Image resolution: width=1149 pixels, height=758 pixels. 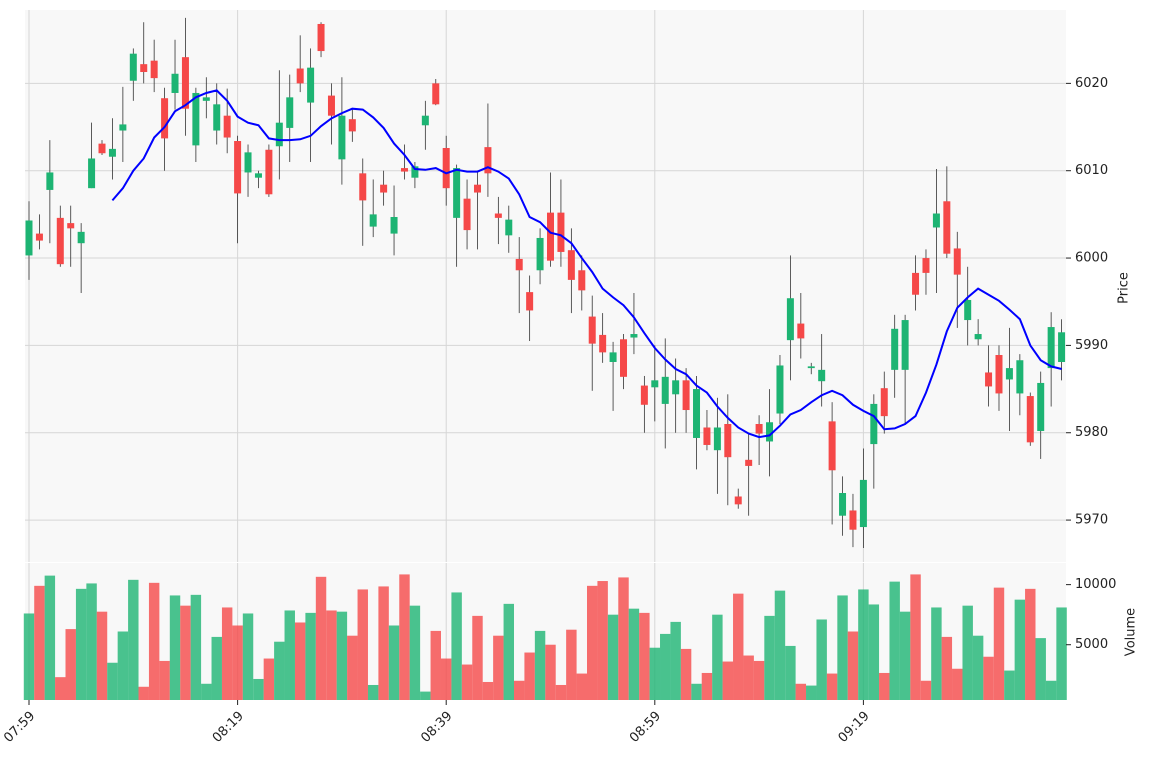 I want to click on y-tick-label: 6020, so click(x=1091, y=83).